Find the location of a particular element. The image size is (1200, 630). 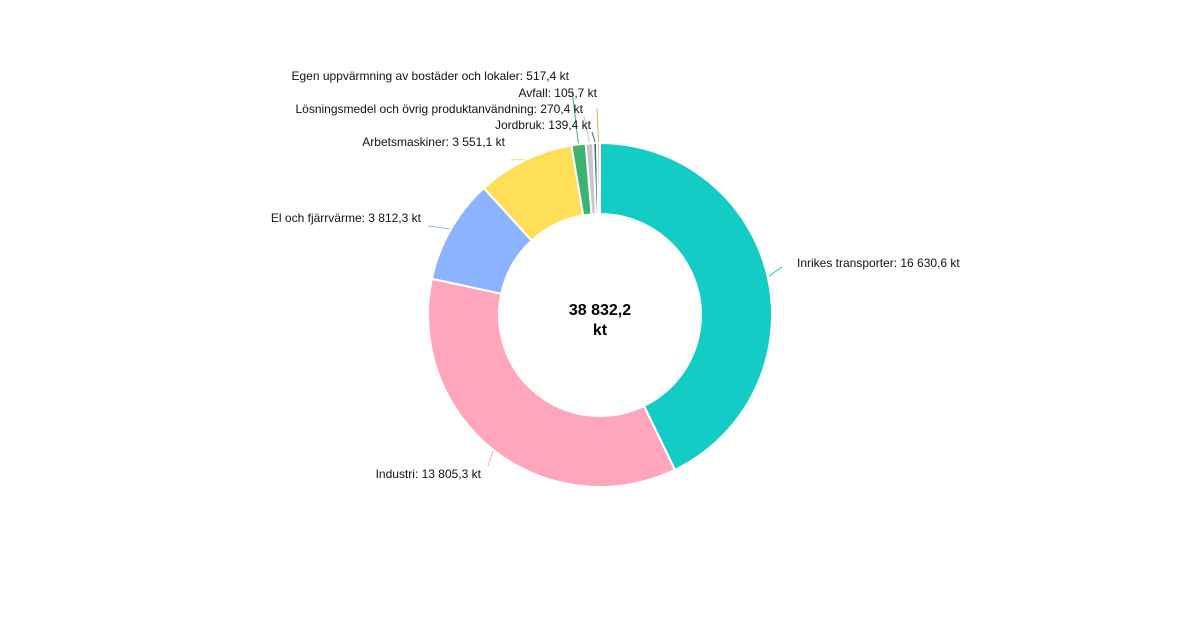

center-total-line1: 38 832,2 is located at coordinates (600, 310).